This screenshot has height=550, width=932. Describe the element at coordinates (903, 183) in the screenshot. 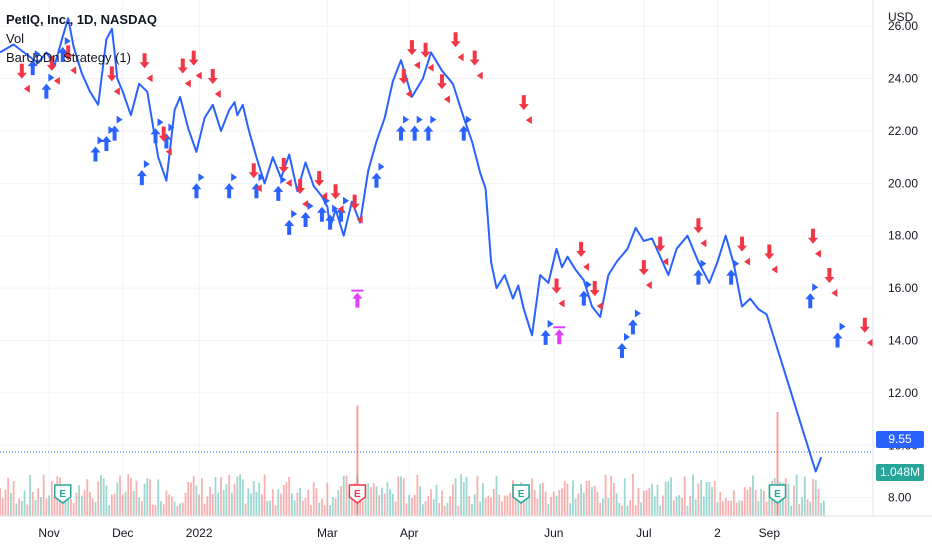

I see `y-tick-label: 20.00` at that location.